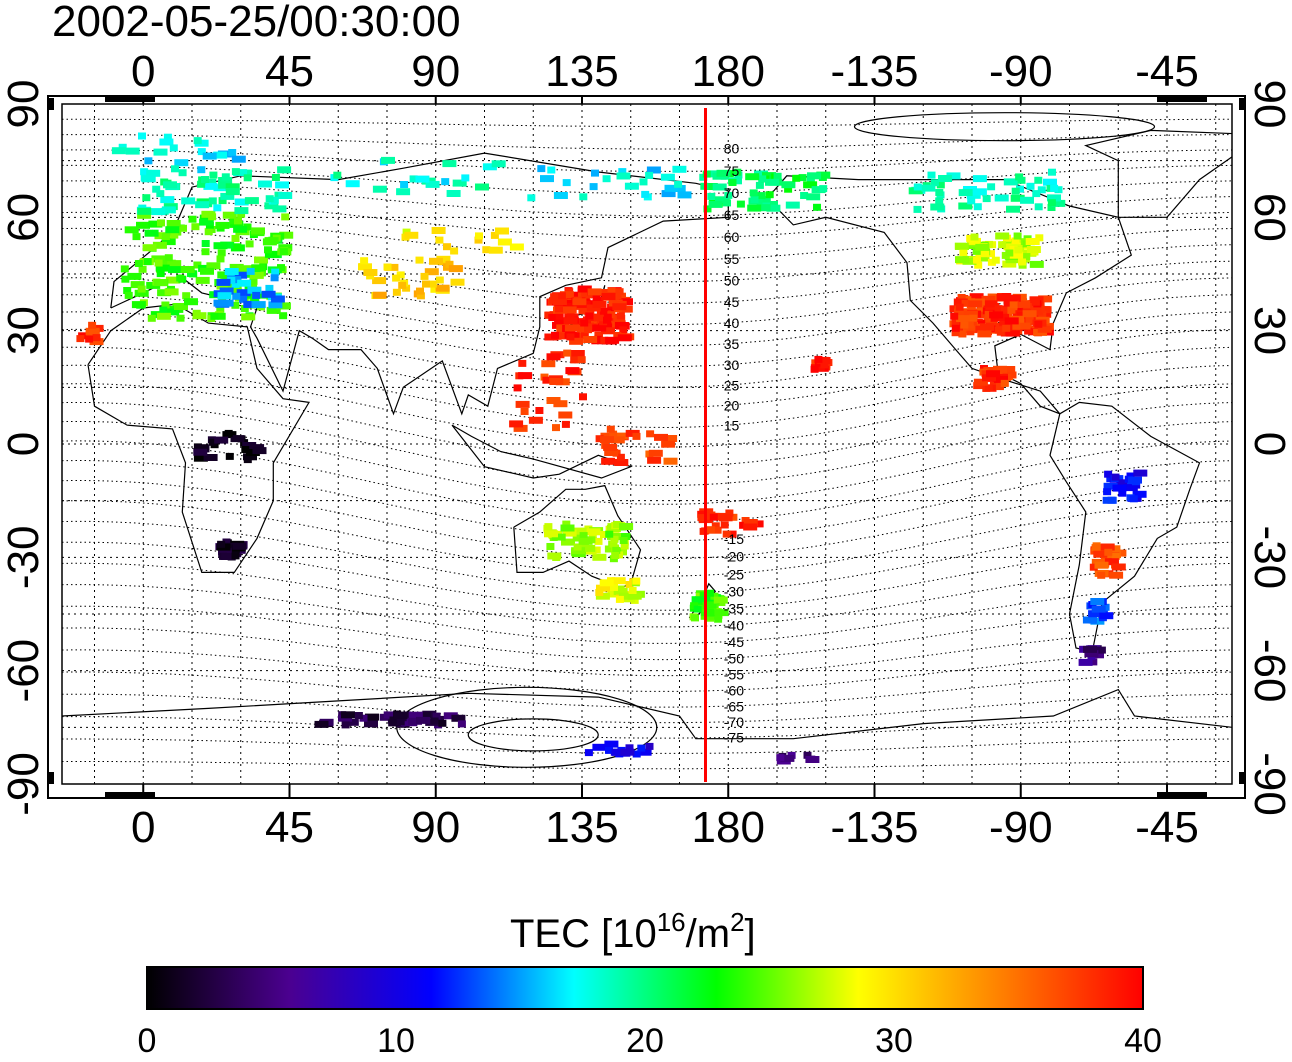 The height and width of the screenshot is (1062, 1292). I want to click on colorbar-label-main: TEC [10, so click(583, 934).